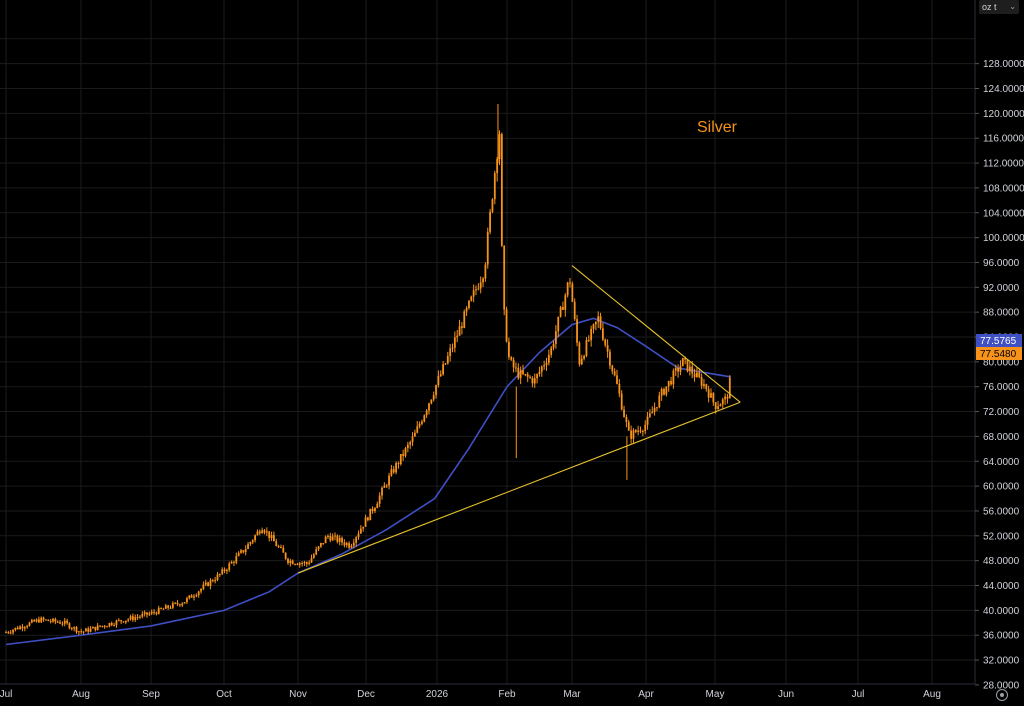 This screenshot has width=1024, height=706. Describe the element at coordinates (572, 694) in the screenshot. I see `time-tick-label: Mar` at that location.